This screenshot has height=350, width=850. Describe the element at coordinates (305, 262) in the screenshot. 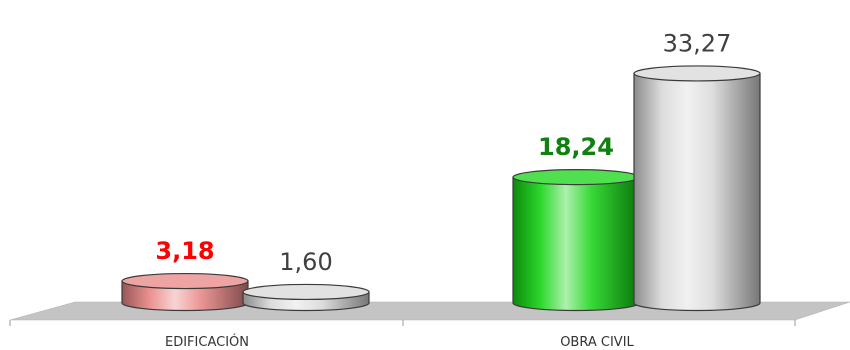

I see `value-label: 1,60` at that location.